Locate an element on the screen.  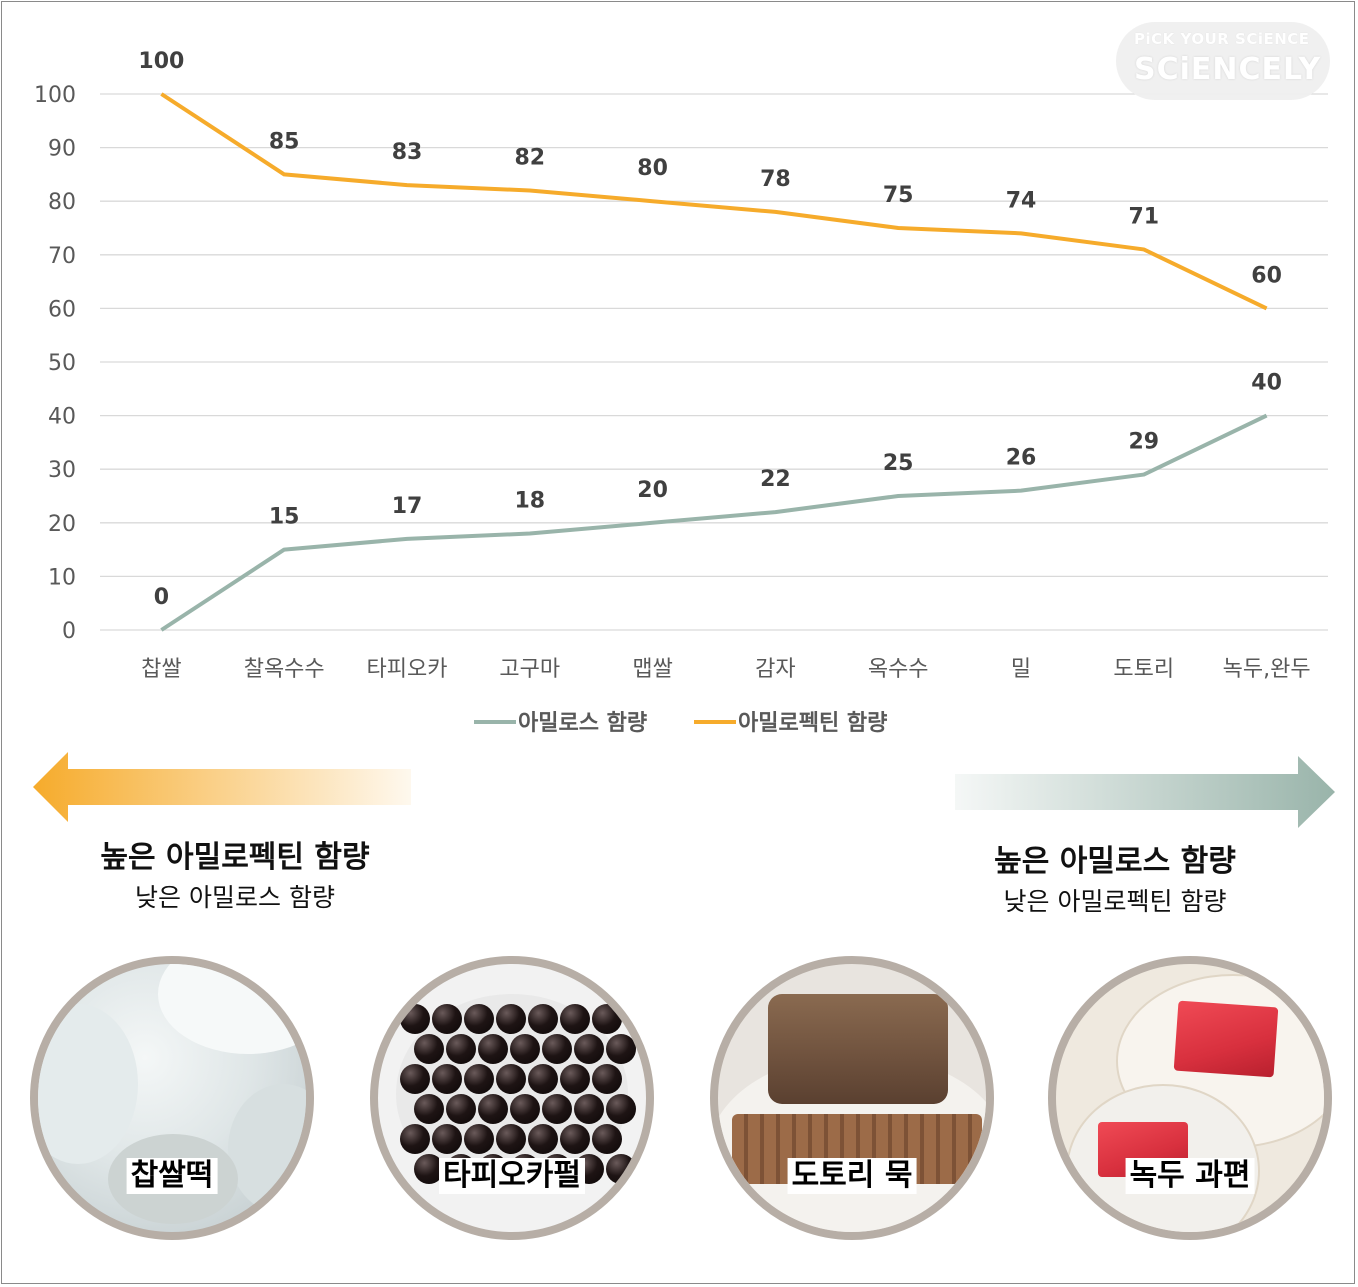
left-arrow-icon is located at coordinates (222, 787).